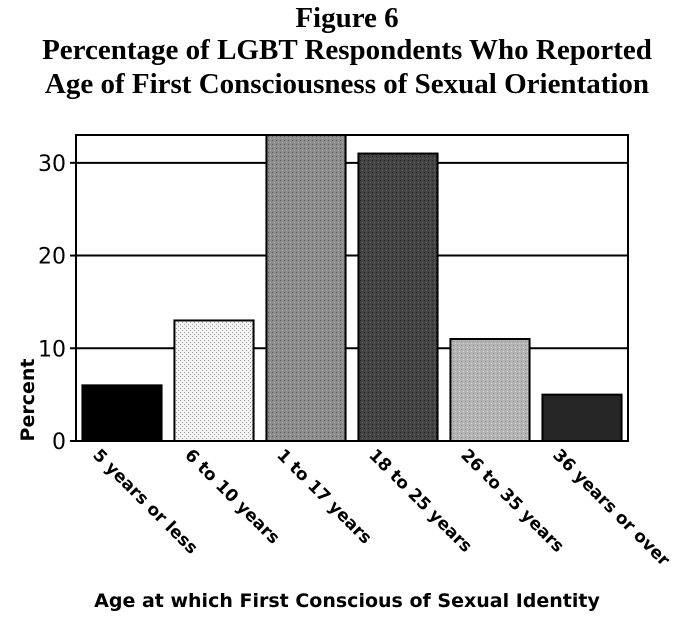 The image size is (694, 617). What do you see at coordinates (57, 303) in the screenshot?
I see `y-axis-ticks: 0 10 20 30` at bounding box center [57, 303].